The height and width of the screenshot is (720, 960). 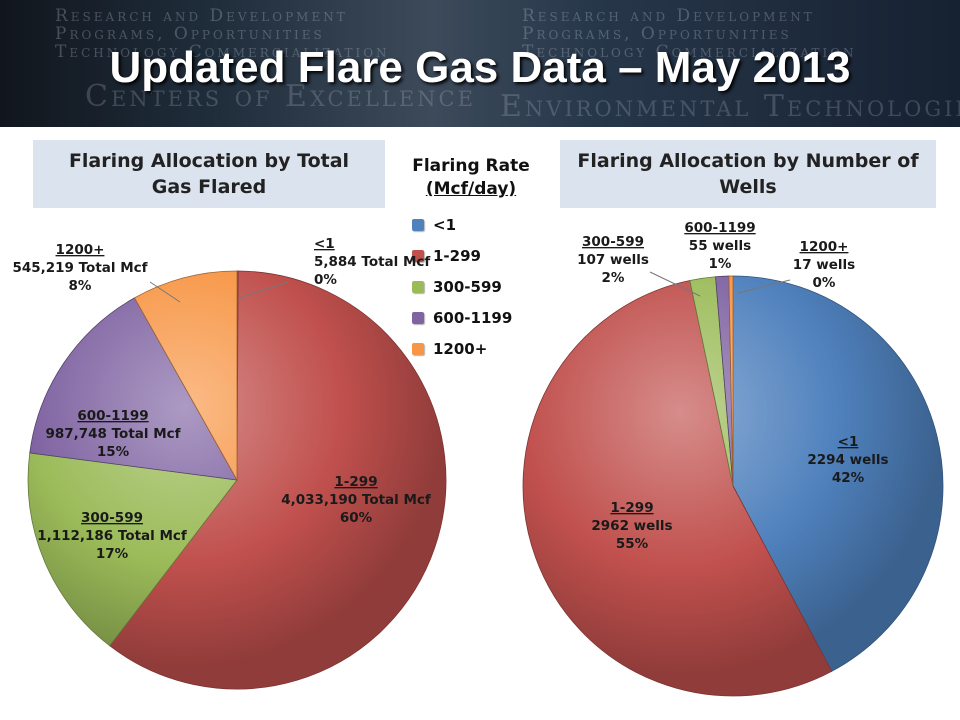 I want to click on data-label: 1-299 2962 wells 55%, so click(x=631, y=526).